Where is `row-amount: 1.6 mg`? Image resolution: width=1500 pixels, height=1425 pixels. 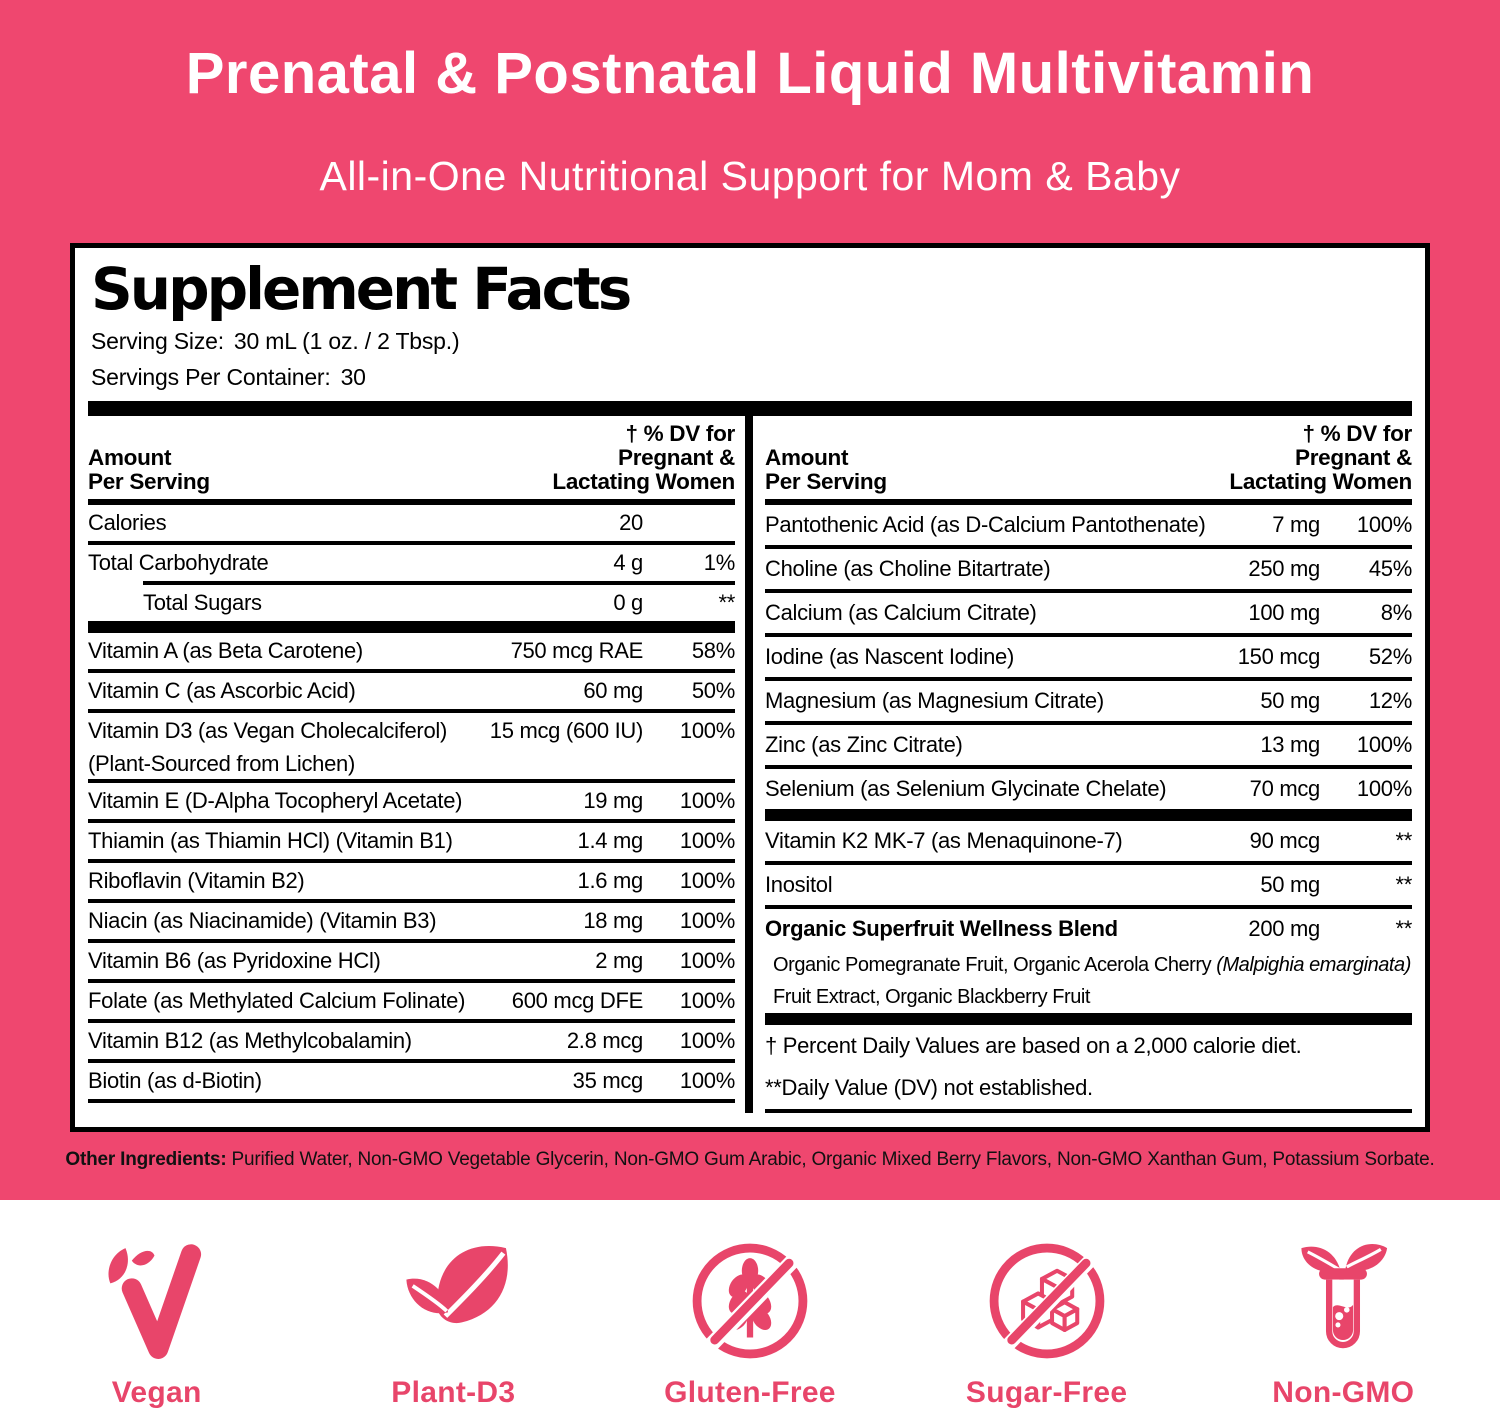 row-amount: 1.6 mg is located at coordinates (610, 881).